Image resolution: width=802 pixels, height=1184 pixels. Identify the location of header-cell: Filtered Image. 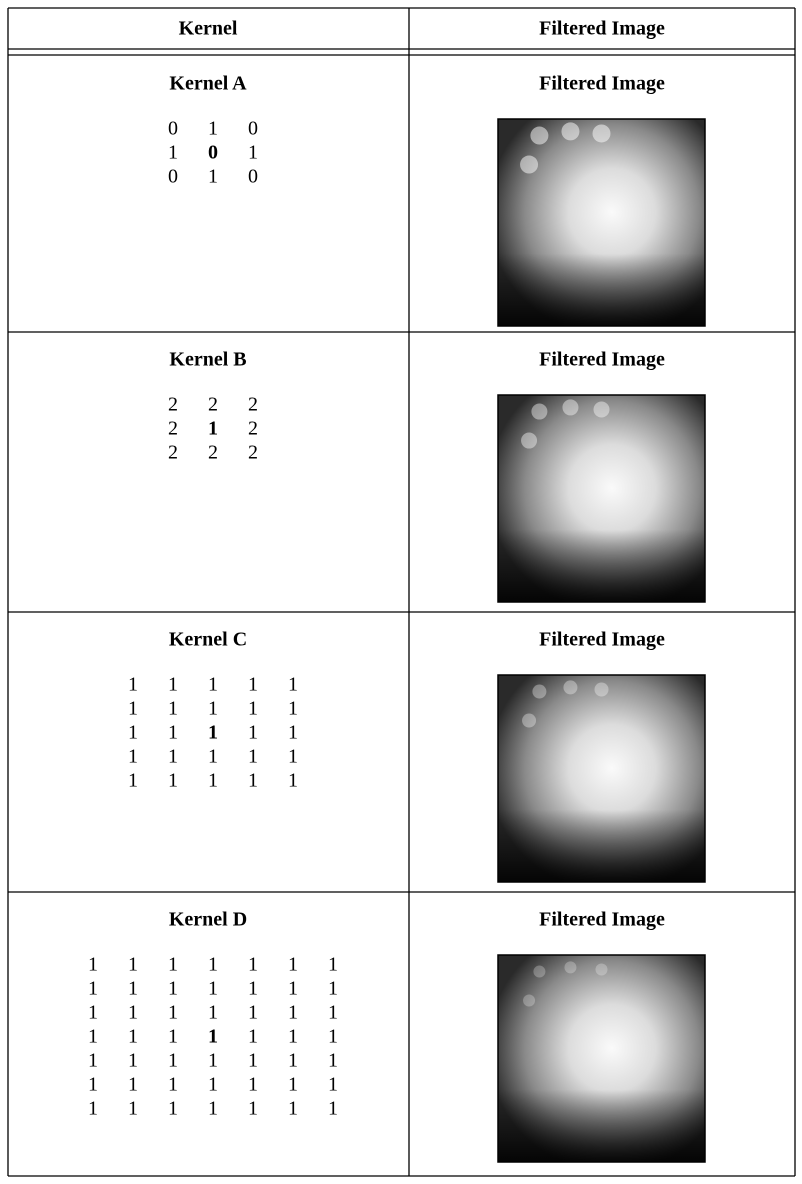
(602, 29).